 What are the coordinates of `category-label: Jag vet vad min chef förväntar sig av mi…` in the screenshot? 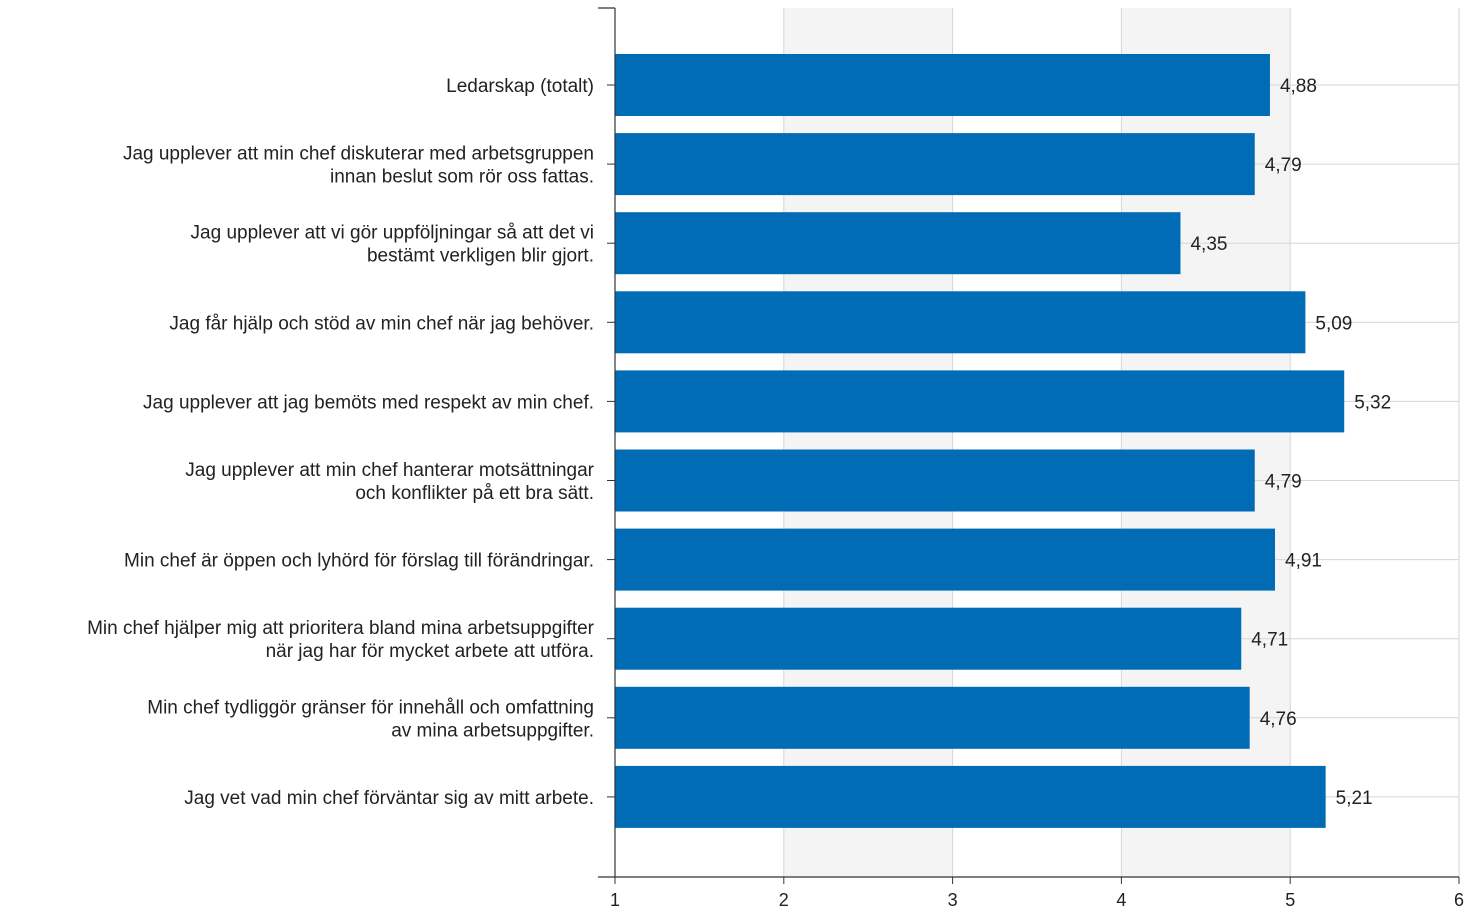 It's located at (389, 798).